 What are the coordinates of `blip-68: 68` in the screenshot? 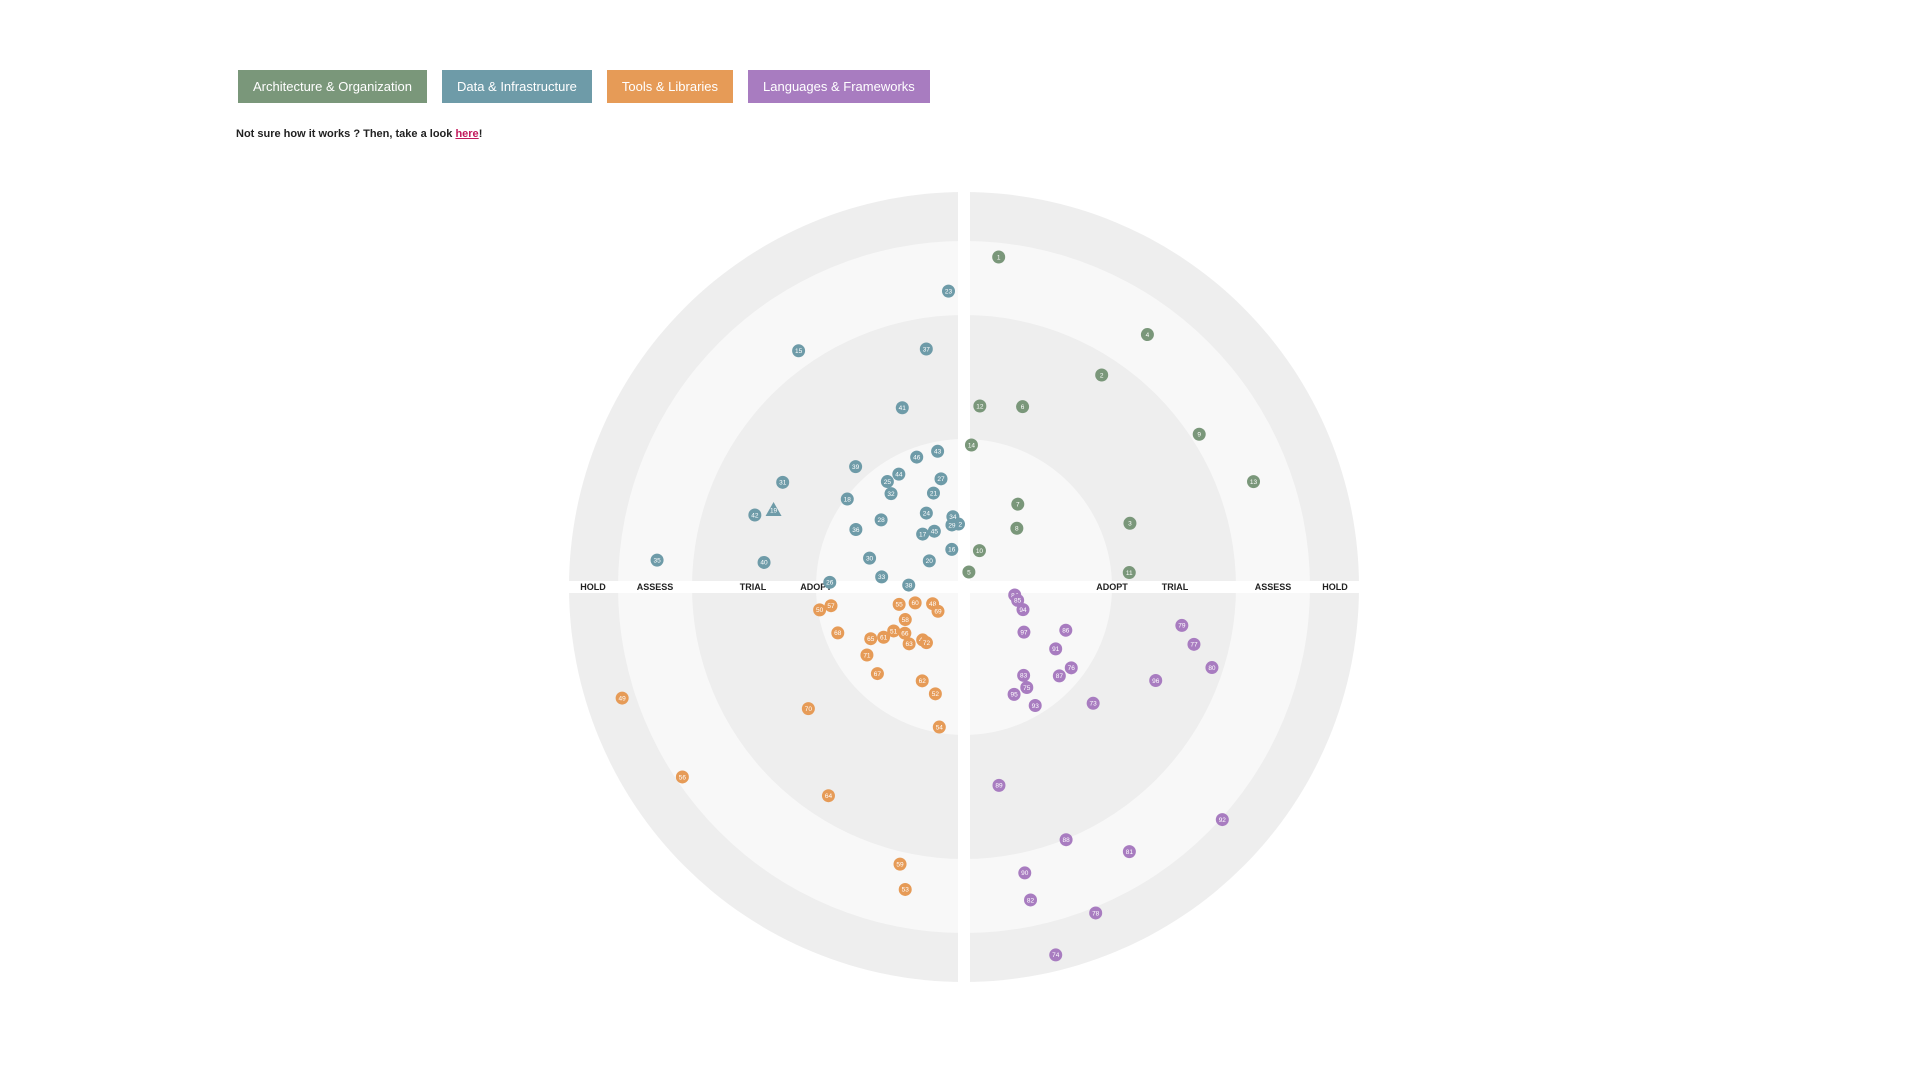 It's located at (838, 633).